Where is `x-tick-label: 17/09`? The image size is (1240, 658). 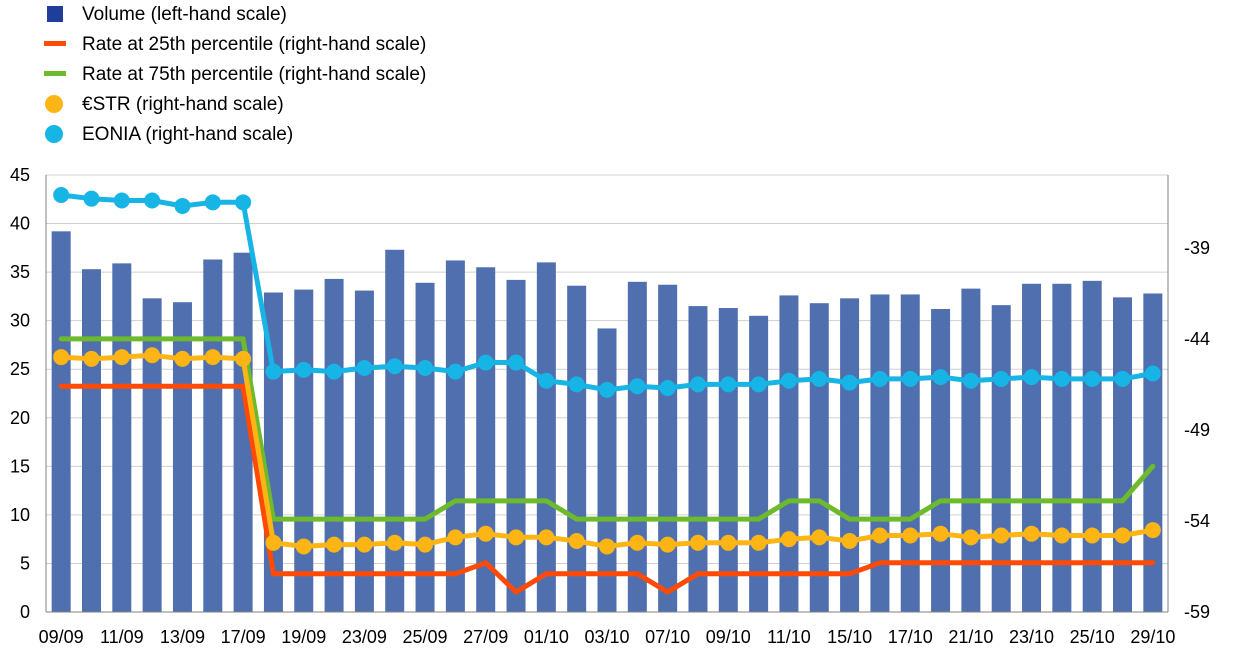 x-tick-label: 17/09 is located at coordinates (243, 637).